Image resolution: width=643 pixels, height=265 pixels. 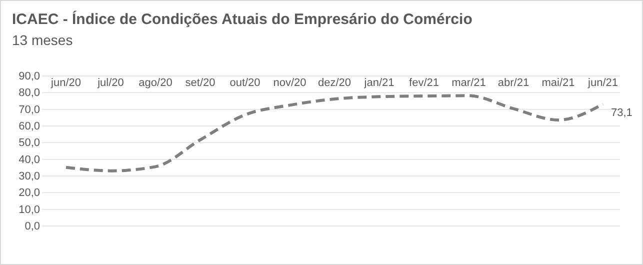 What do you see at coordinates (289, 83) in the screenshot?
I see `x-tick-label: nov/20` at bounding box center [289, 83].